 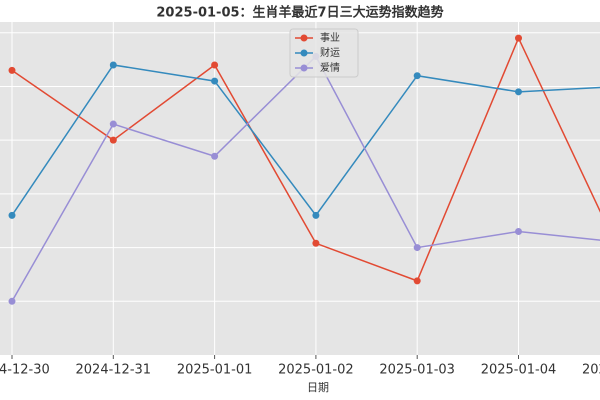 I want to click on x-tick-label: 2025-01-05, so click(x=591, y=370).